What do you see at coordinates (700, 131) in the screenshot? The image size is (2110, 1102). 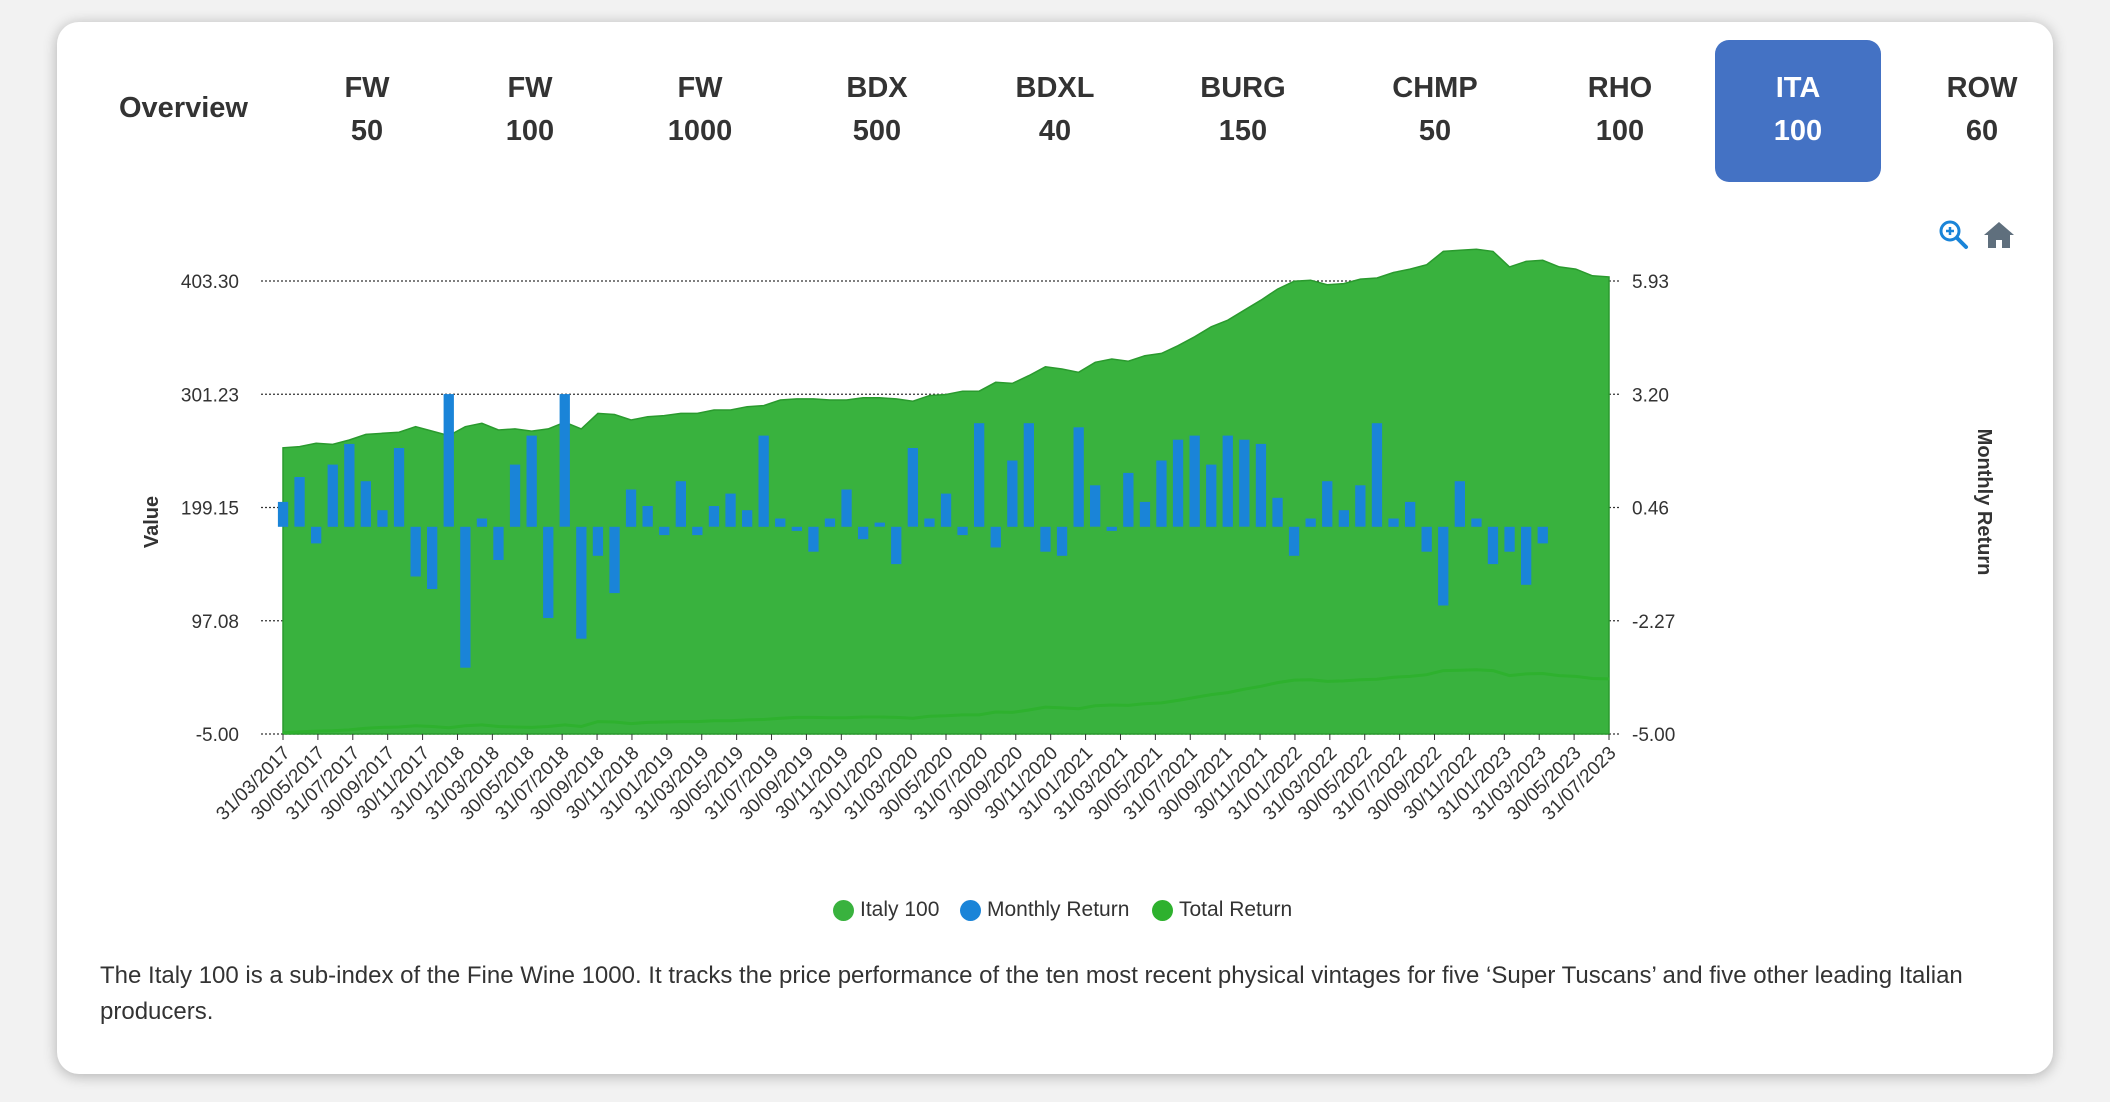 I see `tab-line2: 1000` at bounding box center [700, 131].